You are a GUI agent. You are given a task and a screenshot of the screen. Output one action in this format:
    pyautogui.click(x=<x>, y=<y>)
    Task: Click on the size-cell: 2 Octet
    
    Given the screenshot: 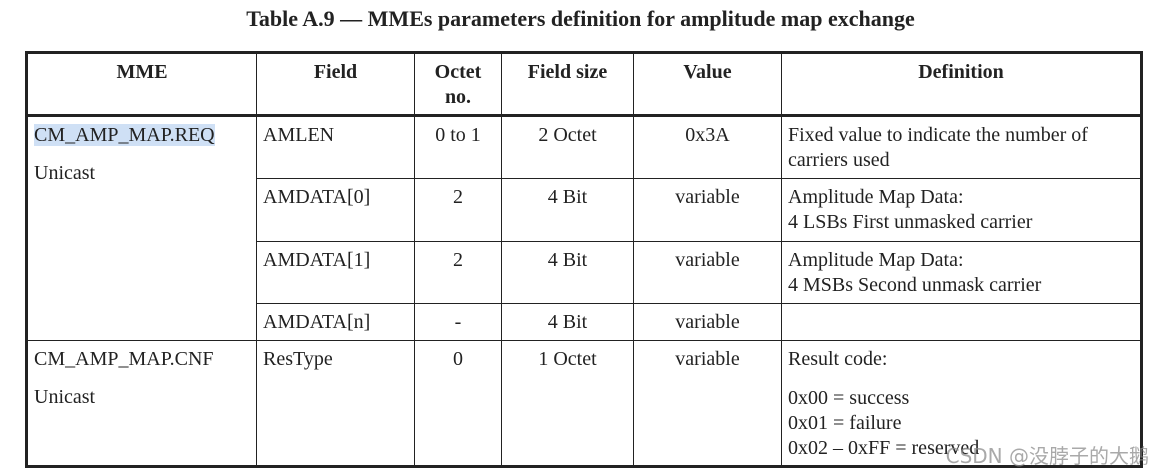 What is the action you would take?
    pyautogui.click(x=567, y=147)
    